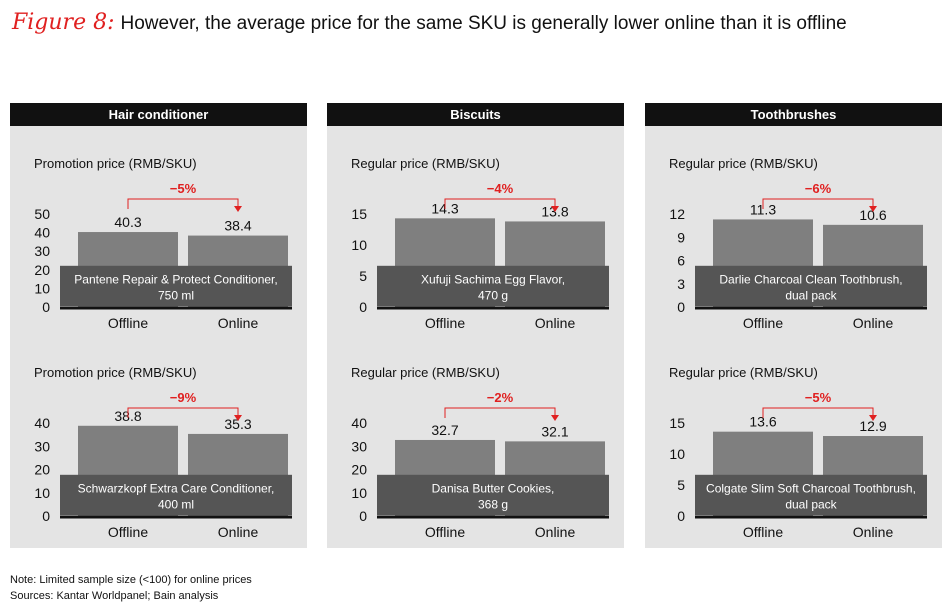 The width and height of the screenshot is (950, 615). What do you see at coordinates (811, 488) in the screenshot?
I see `product-label: Colgate Slim Soft Charcoal Toothbrush,` at bounding box center [811, 488].